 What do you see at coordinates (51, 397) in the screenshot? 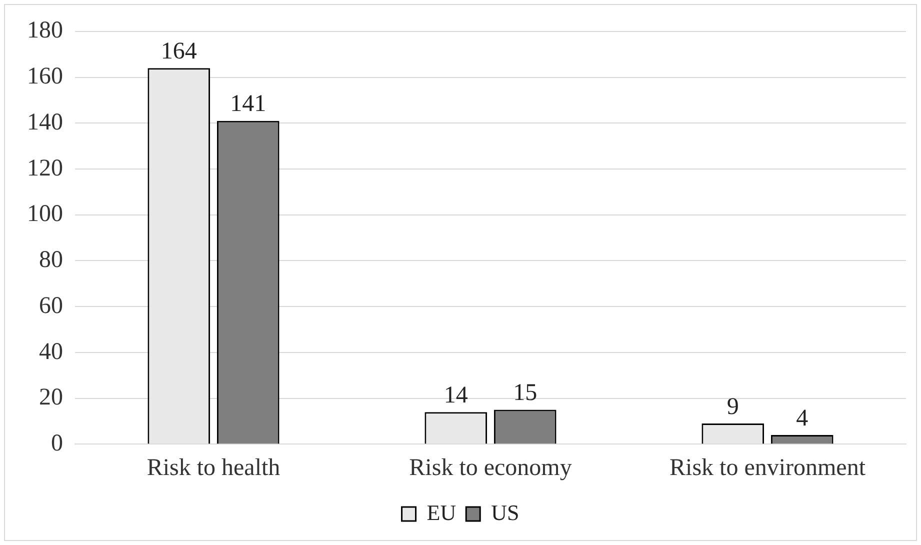
I see `y-tick-label: 20` at bounding box center [51, 397].